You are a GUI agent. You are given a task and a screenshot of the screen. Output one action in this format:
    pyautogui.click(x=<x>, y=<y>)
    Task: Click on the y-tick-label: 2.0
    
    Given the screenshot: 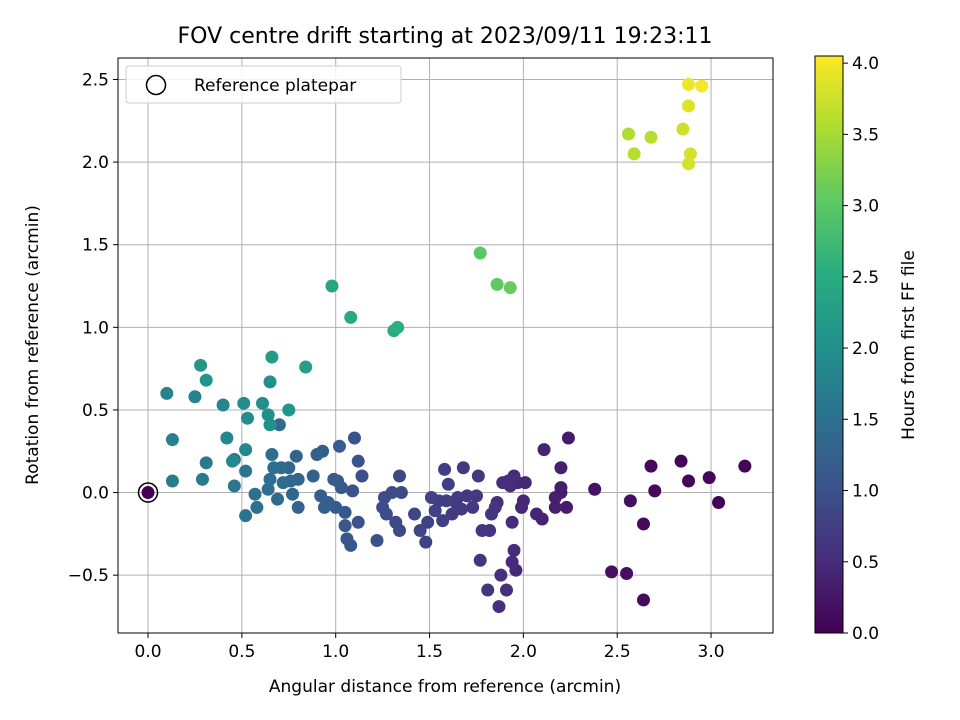 What is the action you would take?
    pyautogui.click(x=95, y=163)
    